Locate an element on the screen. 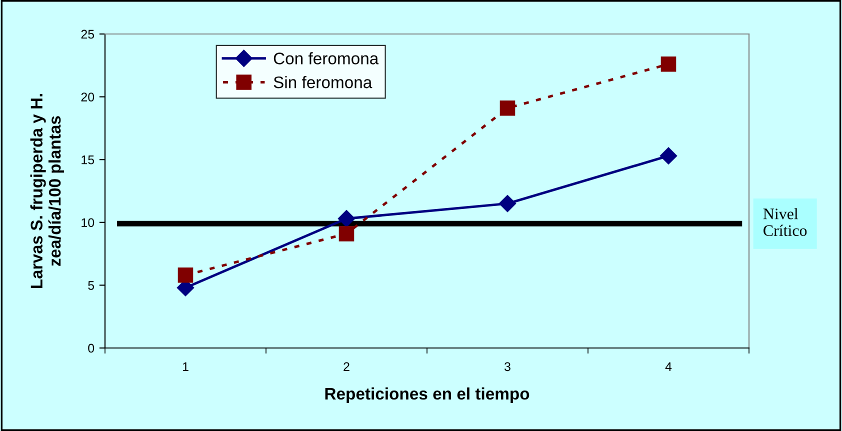  y-tick-label: 20 is located at coordinates (87, 97).